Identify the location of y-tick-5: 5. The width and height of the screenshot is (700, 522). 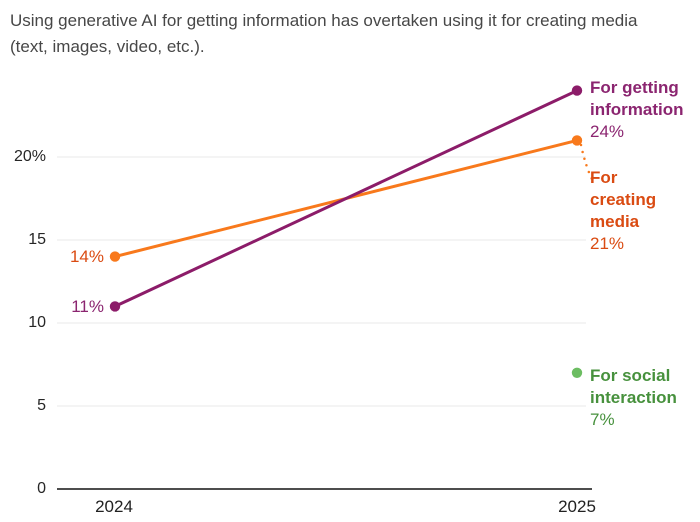
(41, 405).